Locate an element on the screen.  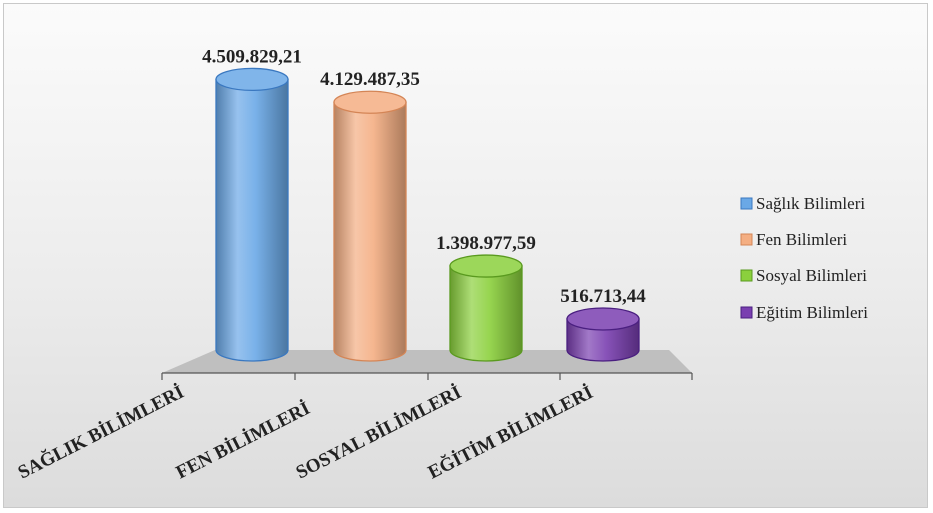
value-label-2: 4.129.487,35 is located at coordinates (370, 79).